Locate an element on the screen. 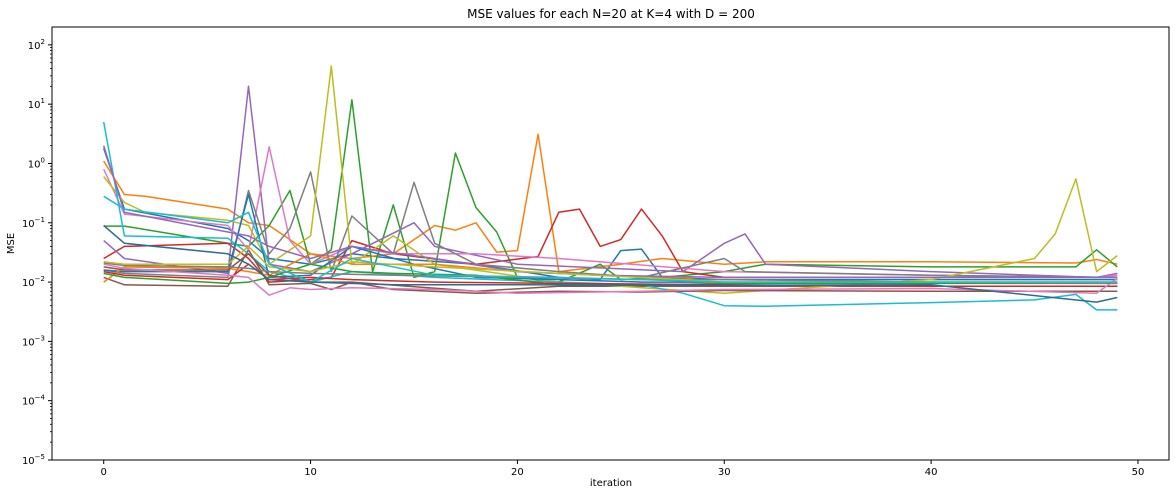 The image size is (1176, 496). x-axis-label: iteration is located at coordinates (611, 483).